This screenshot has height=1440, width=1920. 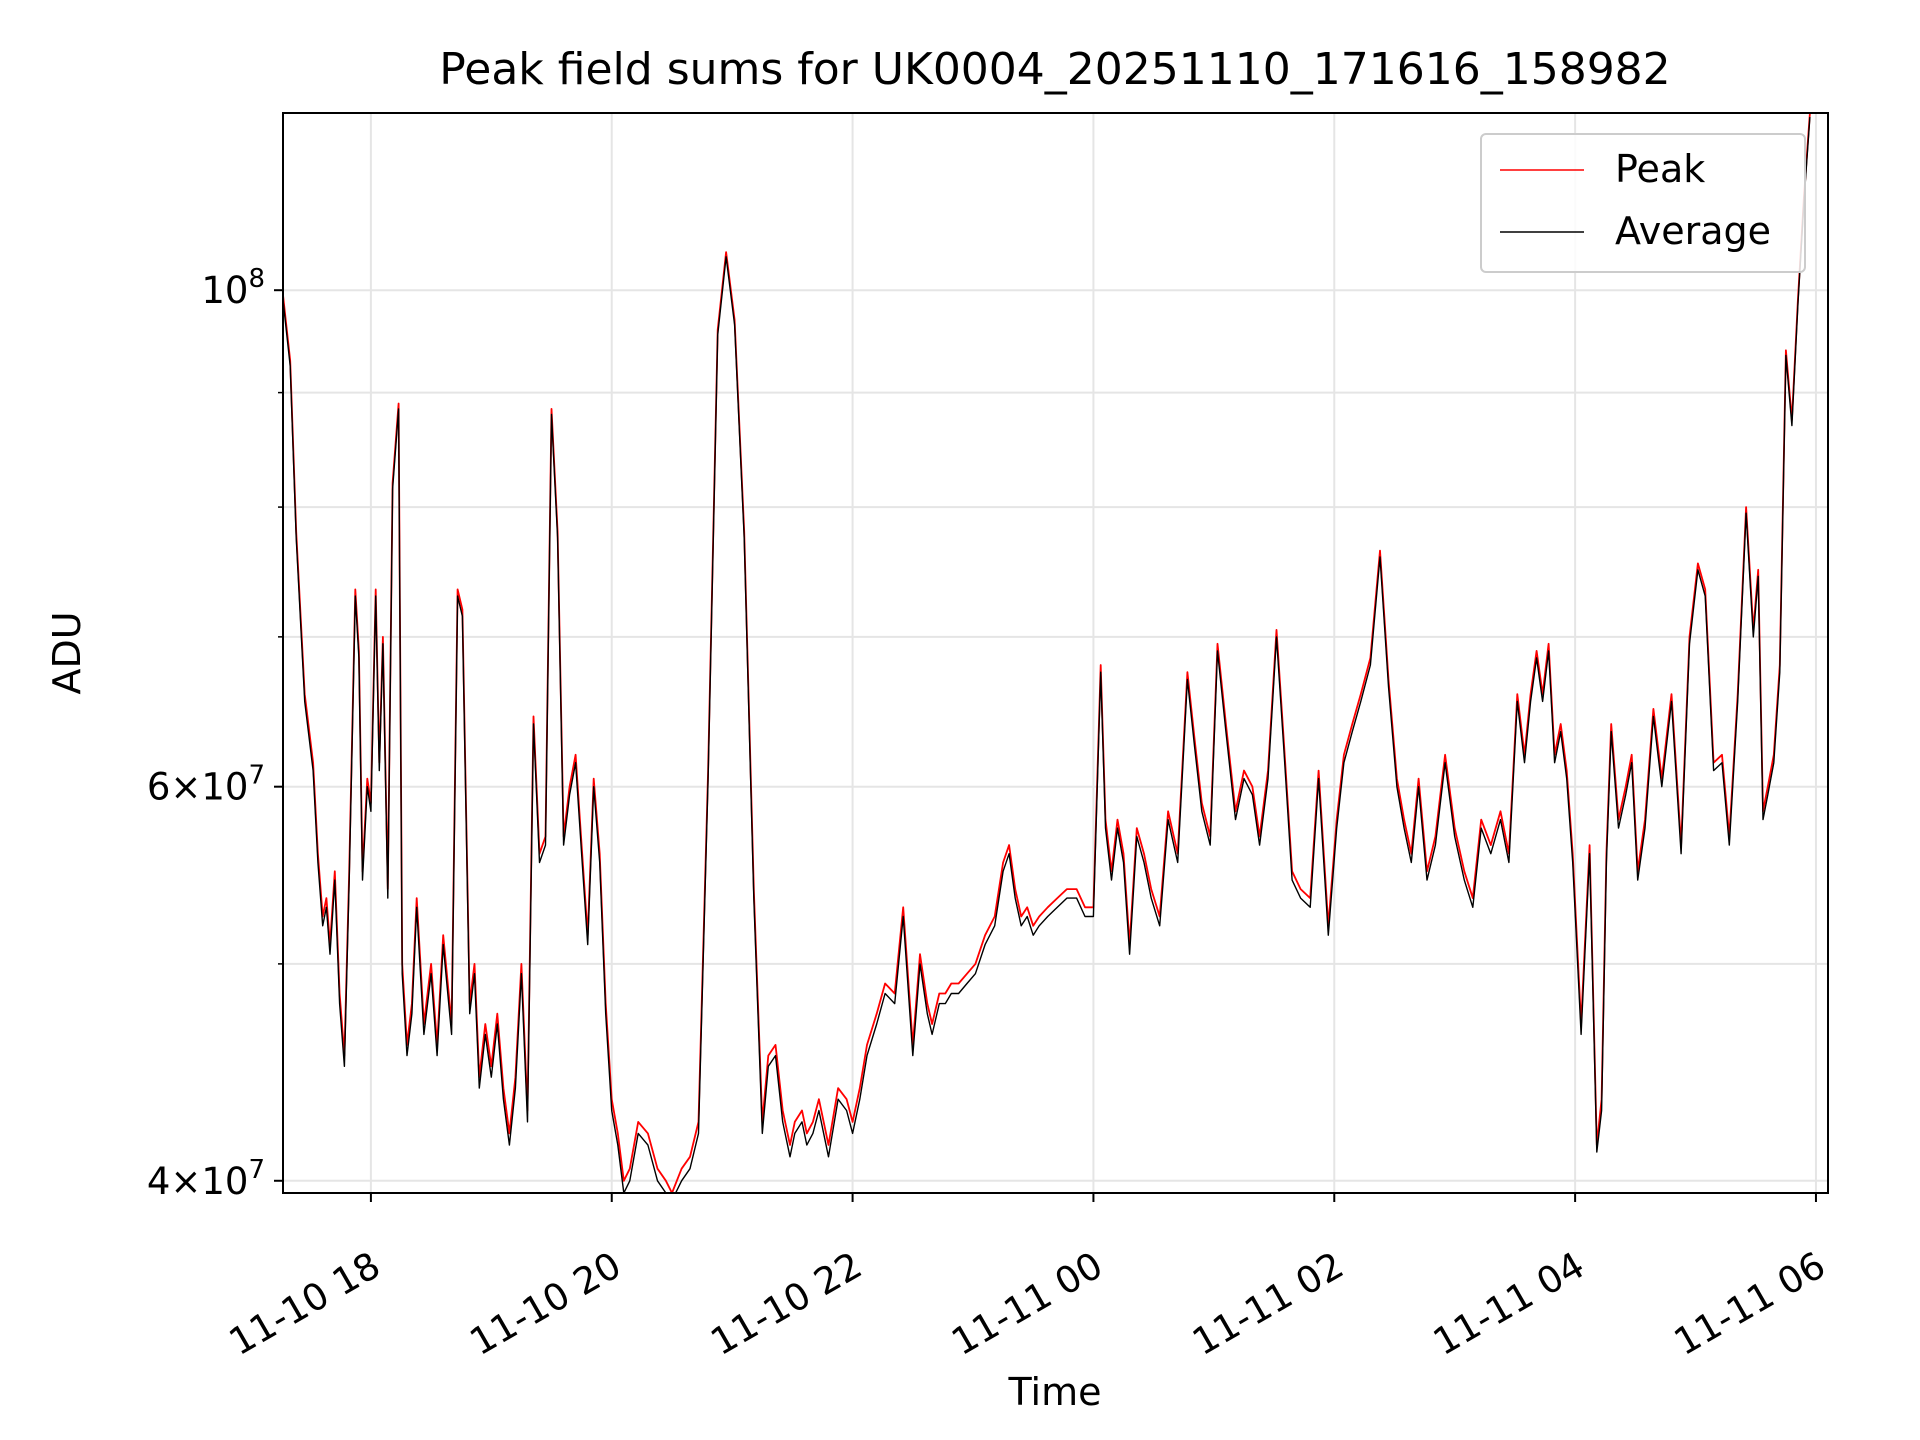 I want to click on x-axis-label: Time, so click(x=1055, y=1392).